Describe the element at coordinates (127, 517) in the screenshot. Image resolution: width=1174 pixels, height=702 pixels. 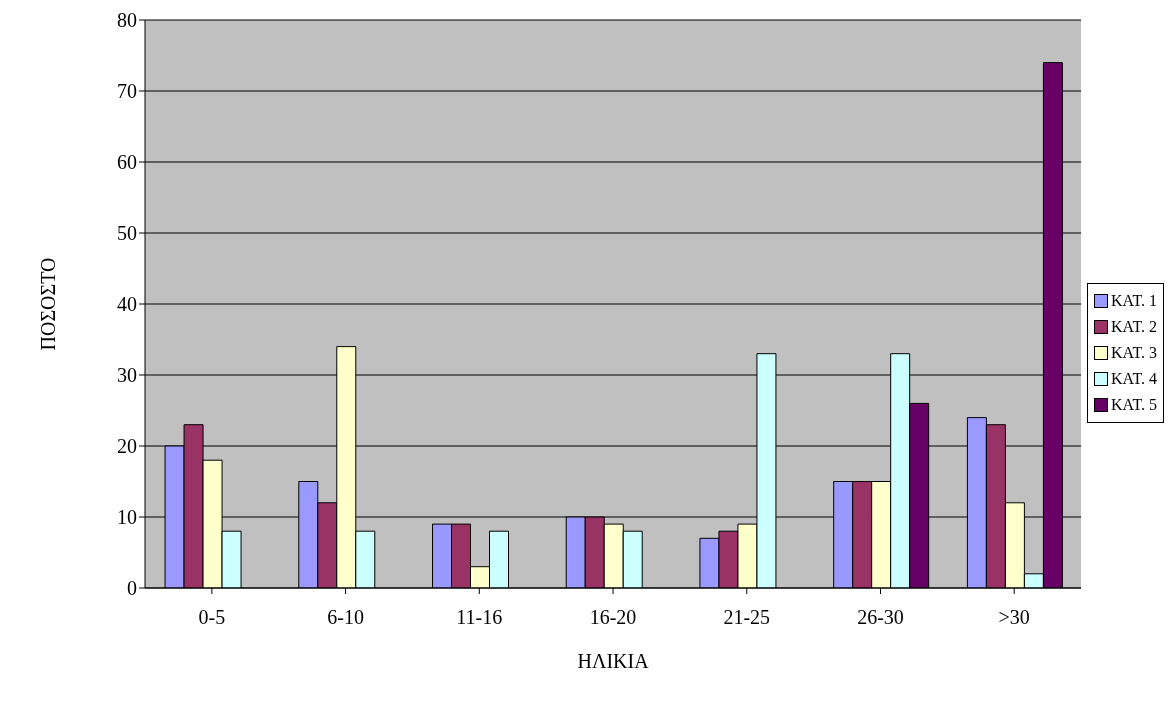
I see `y-tick-label: 10` at that location.